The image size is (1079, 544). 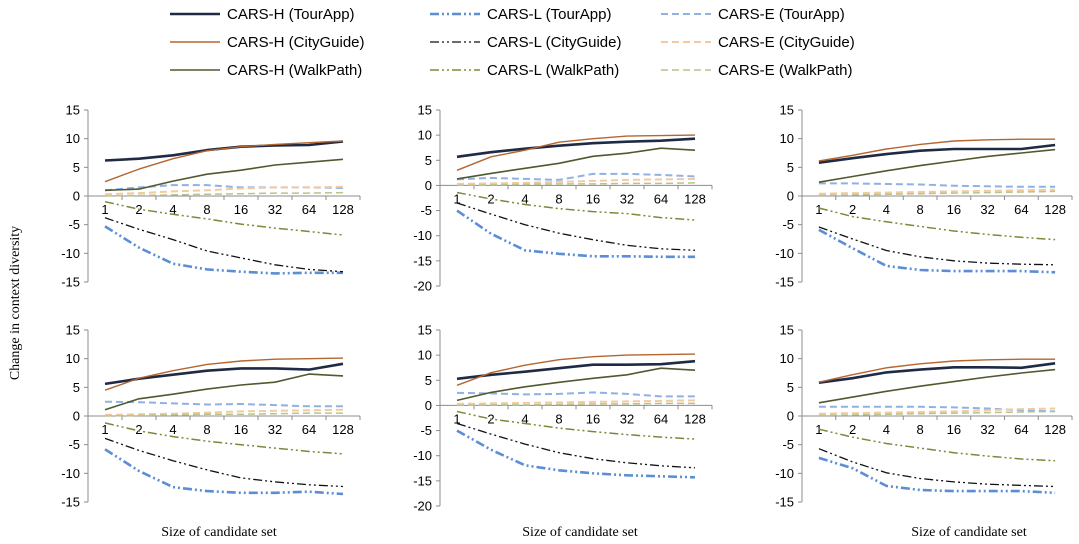 I want to click on legend-label: CARS-L (WalkPath), so click(x=553, y=70).